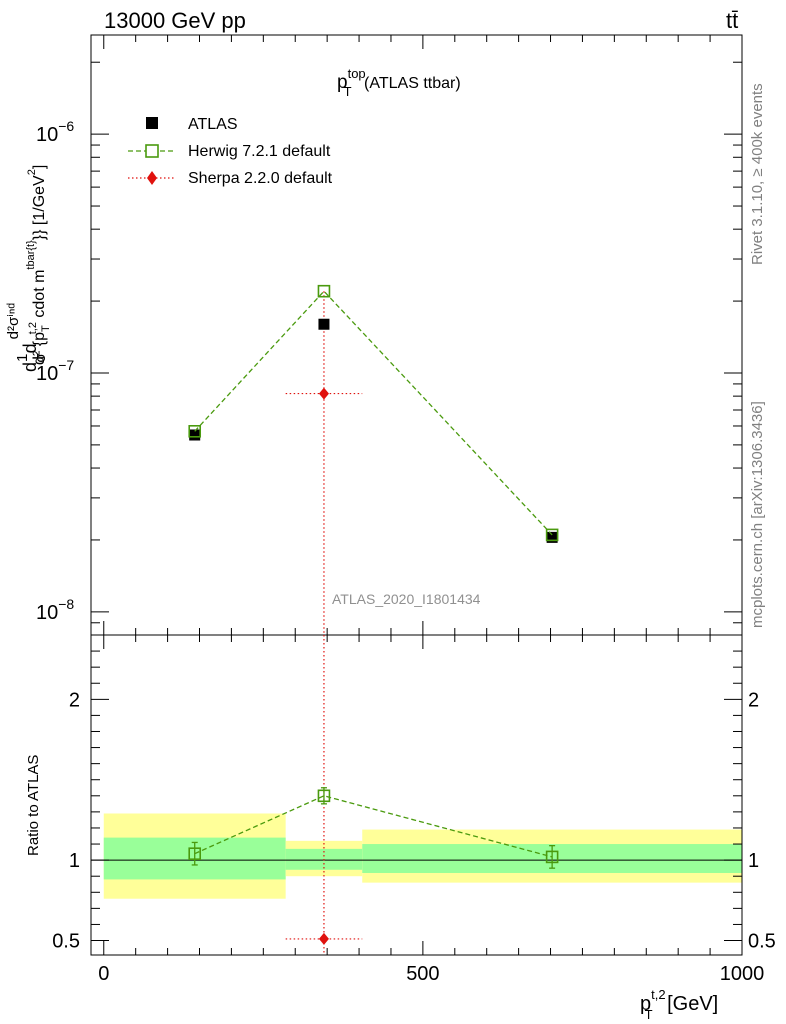  Describe the element at coordinates (373, 413) in the screenshot. I see `herwig-line` at that location.